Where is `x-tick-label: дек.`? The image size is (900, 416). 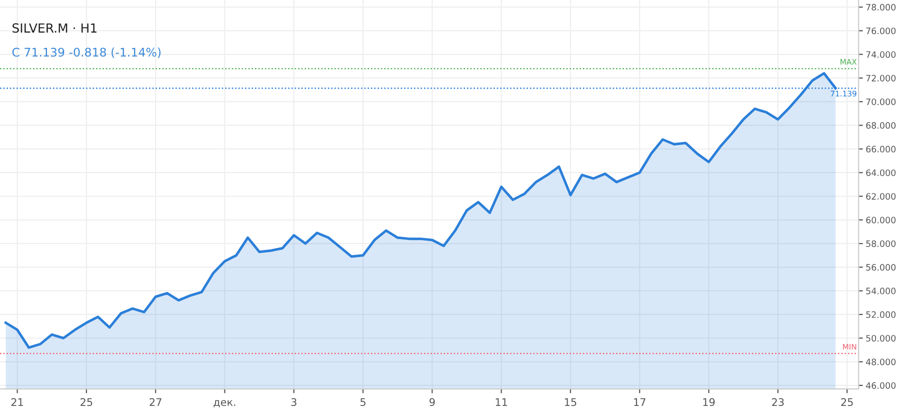
x-tick-label: дек. is located at coordinates (225, 404).